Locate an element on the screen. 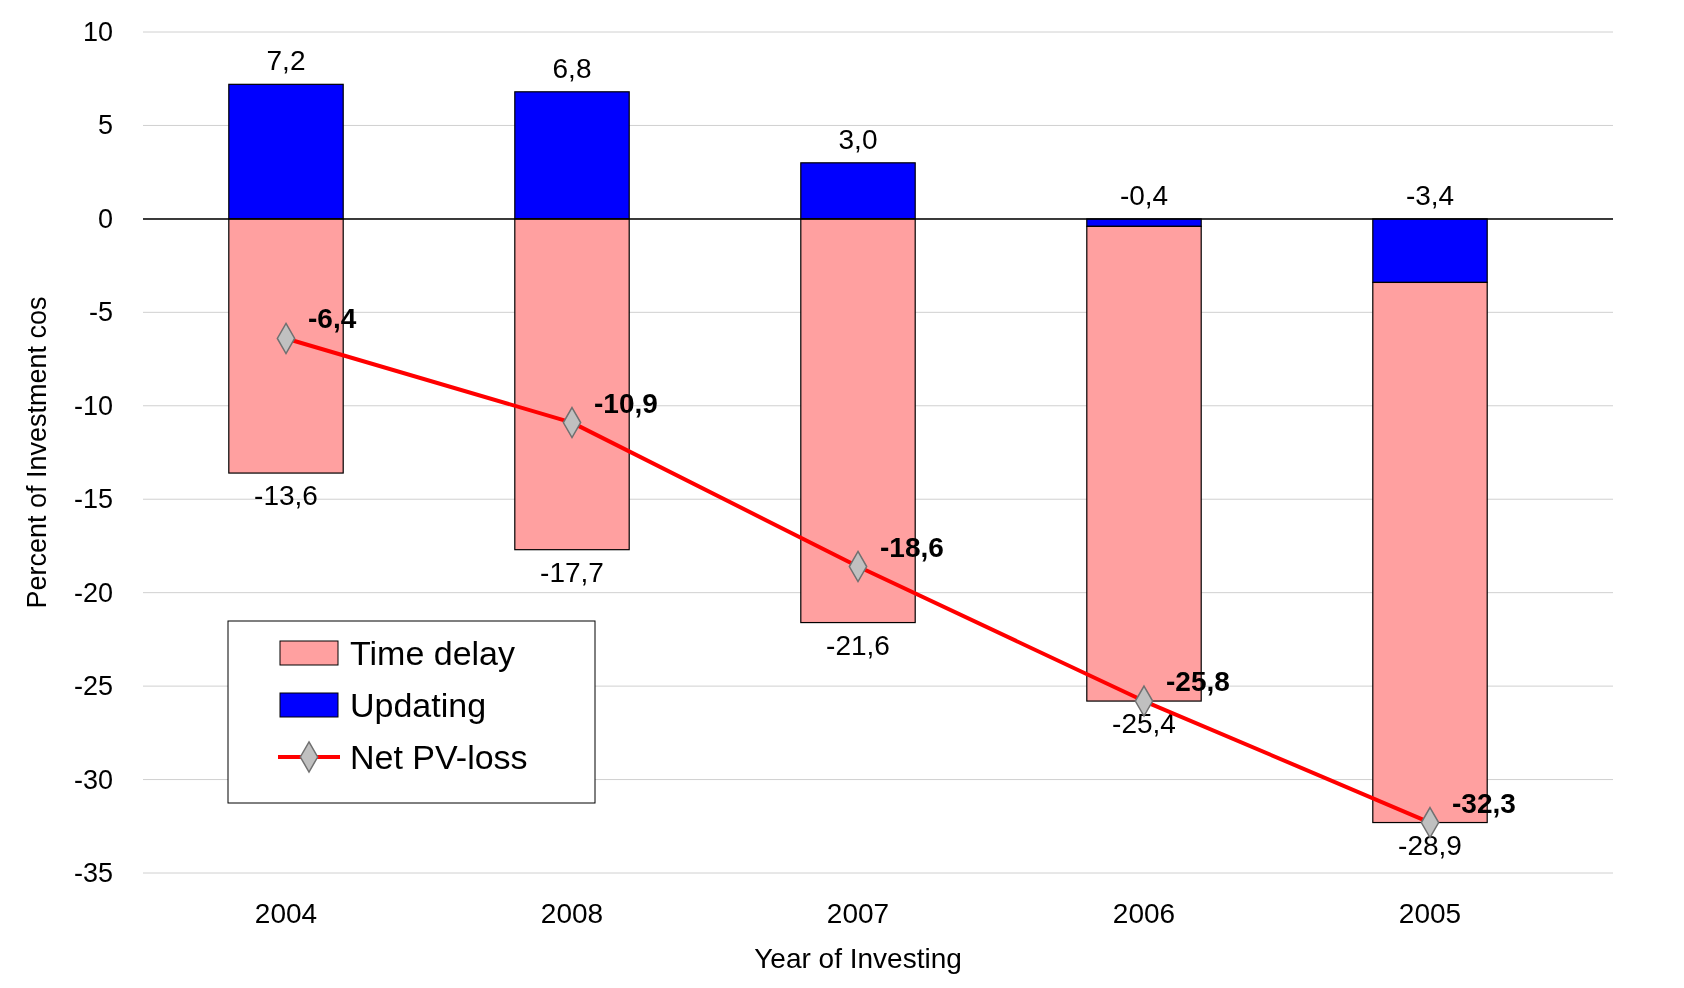  data-label: -3,4 is located at coordinates (1430, 195).